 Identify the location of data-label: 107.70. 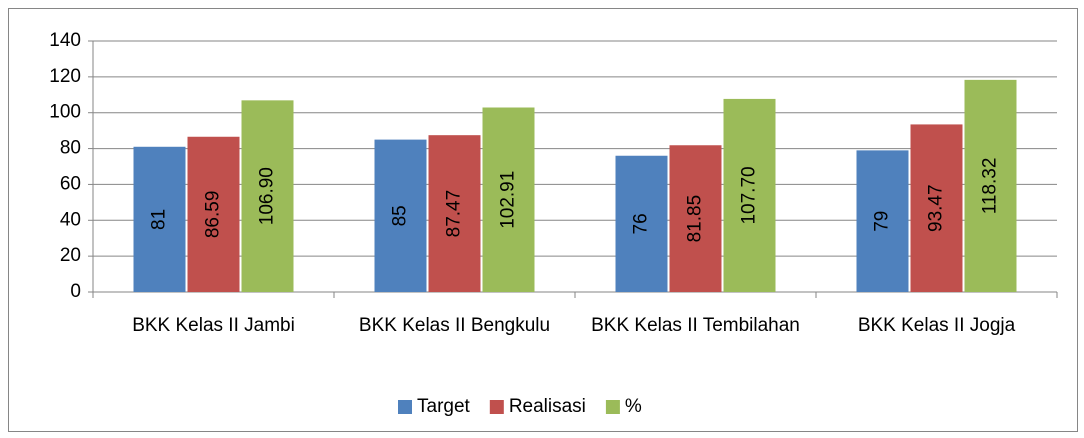
(749, 195).